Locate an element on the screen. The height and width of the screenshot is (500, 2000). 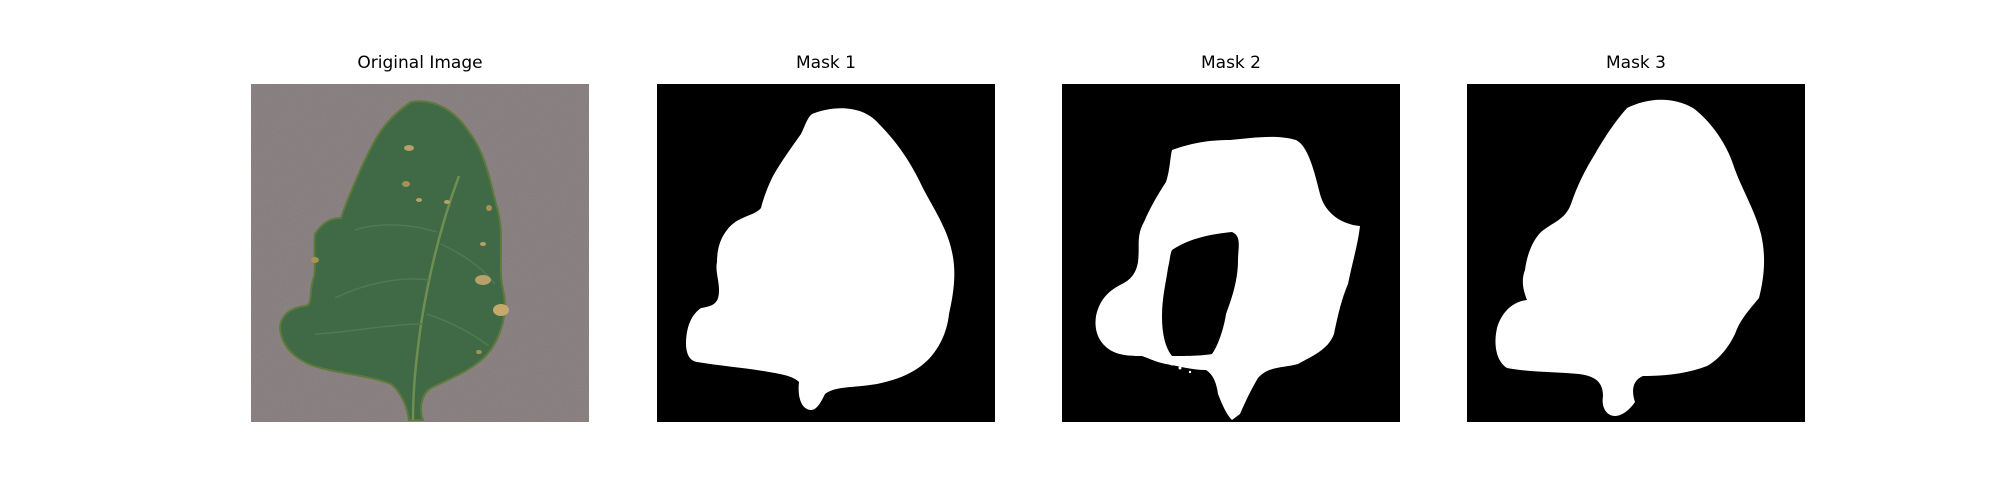
mask-3-image is located at coordinates (1636, 253).